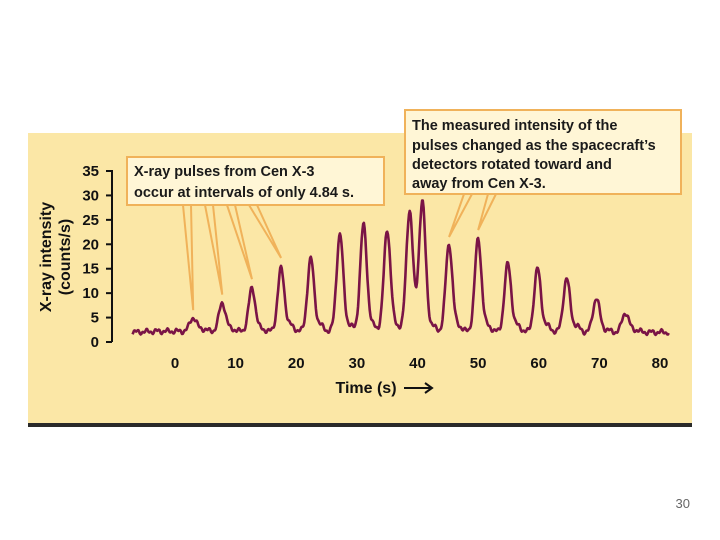  I want to click on page-number: 30, so click(682, 503).